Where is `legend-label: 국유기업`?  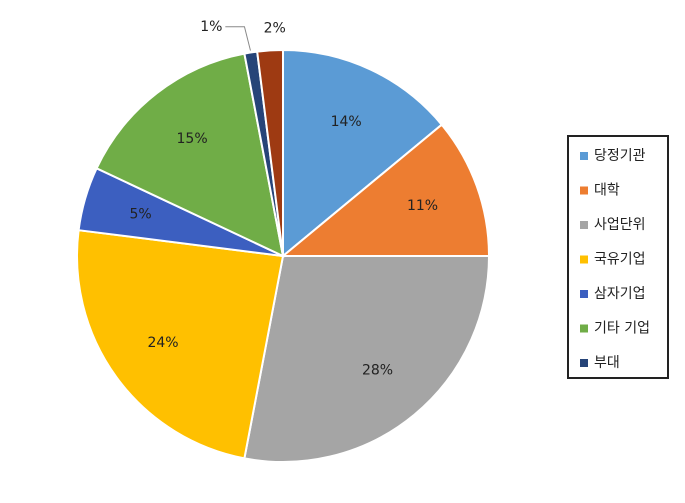
legend-label: 국유기업 is located at coordinates (620, 260).